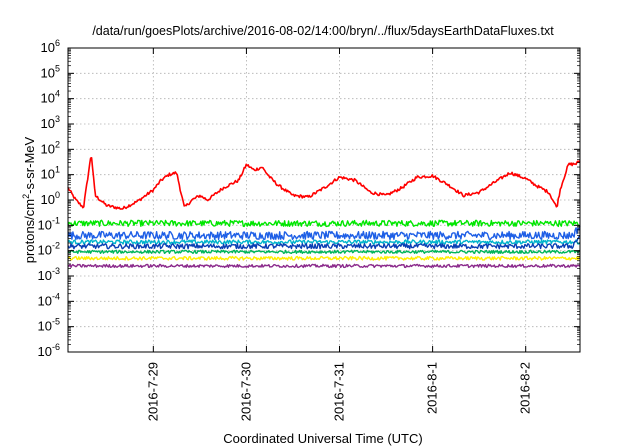 This screenshot has width=640, height=448. I want to click on y-axis-label-sup: 2, so click(26, 196).